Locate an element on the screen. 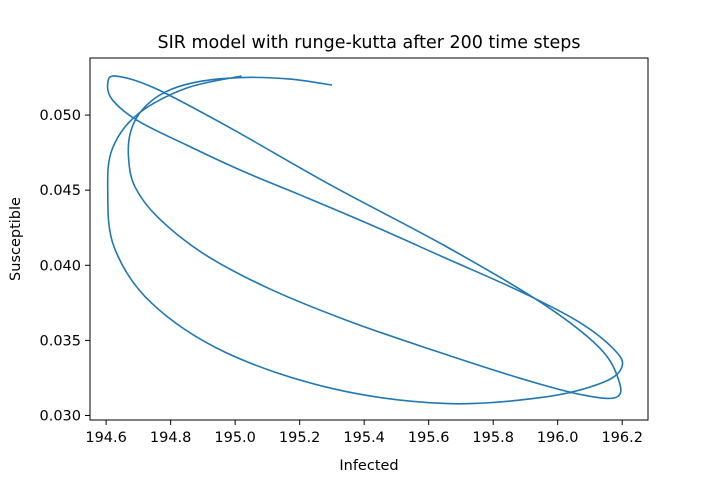 The width and height of the screenshot is (720, 480). y-axis-ticks: 0.030 0.035 0.040 0.045 0.050 is located at coordinates (64, 266).